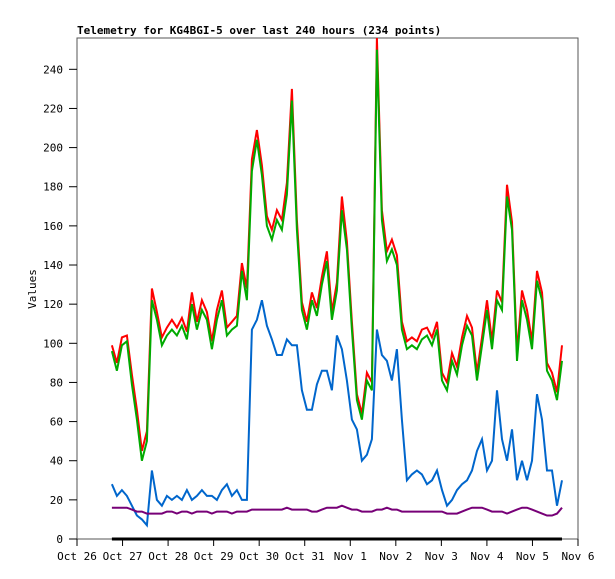 Image resolution: width=615 pixels, height=579 pixels. Describe the element at coordinates (337, 510) in the screenshot. I see `series-line-purple` at that location.